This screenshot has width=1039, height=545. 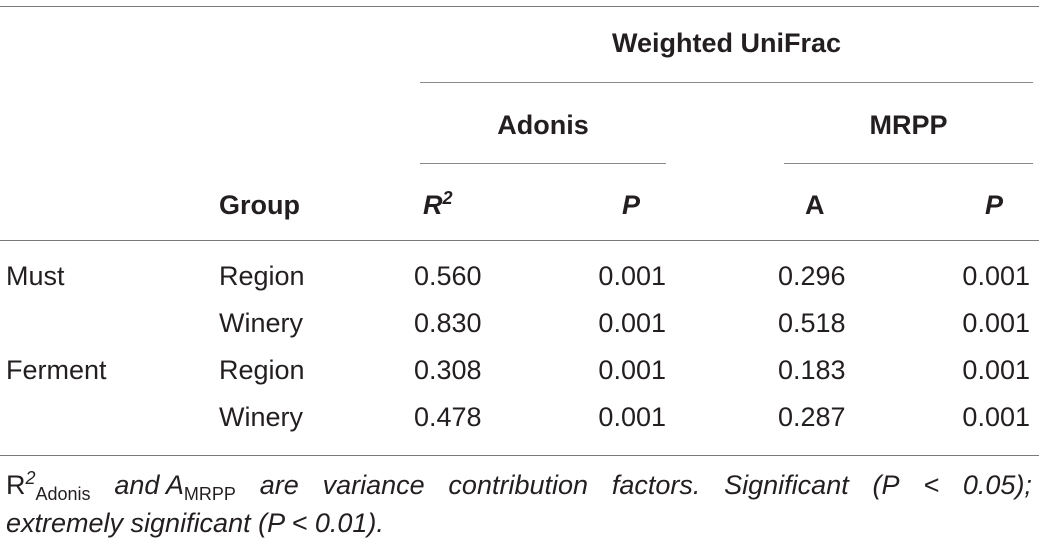 I want to click on header-a: A, so click(x=815, y=205).